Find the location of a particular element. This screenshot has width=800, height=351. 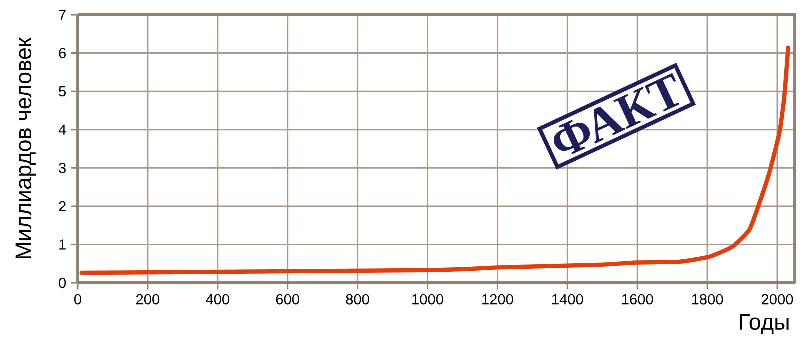

x-tick-label: 1800 is located at coordinates (708, 299).